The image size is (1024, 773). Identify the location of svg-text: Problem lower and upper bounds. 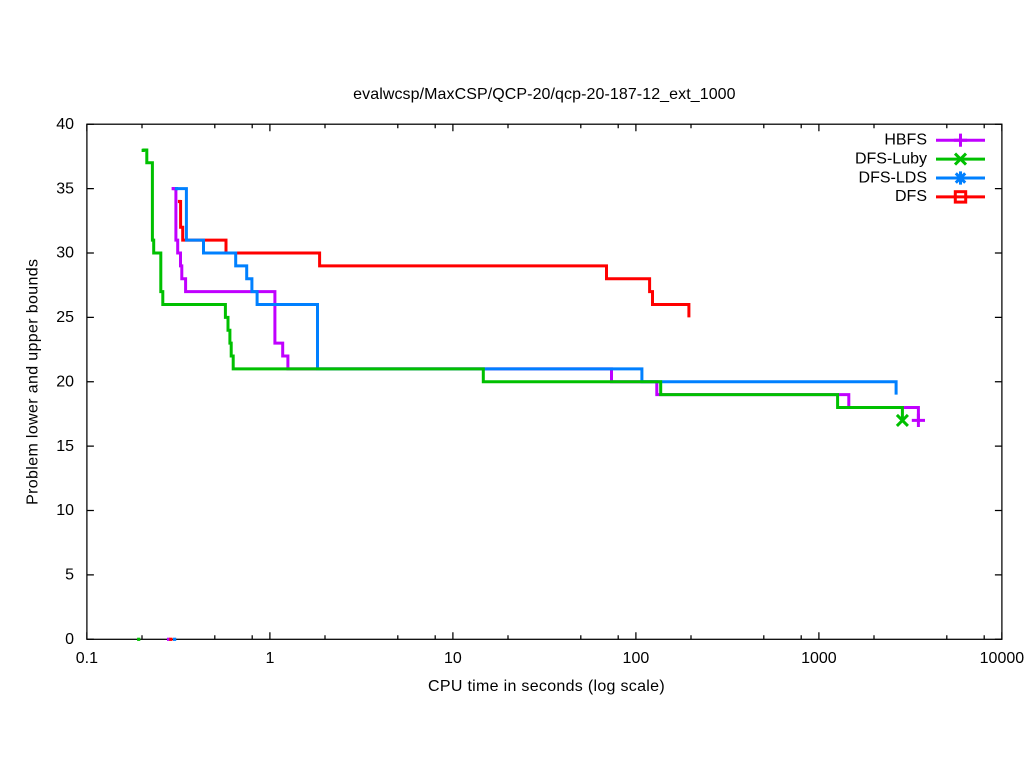
(33, 382).